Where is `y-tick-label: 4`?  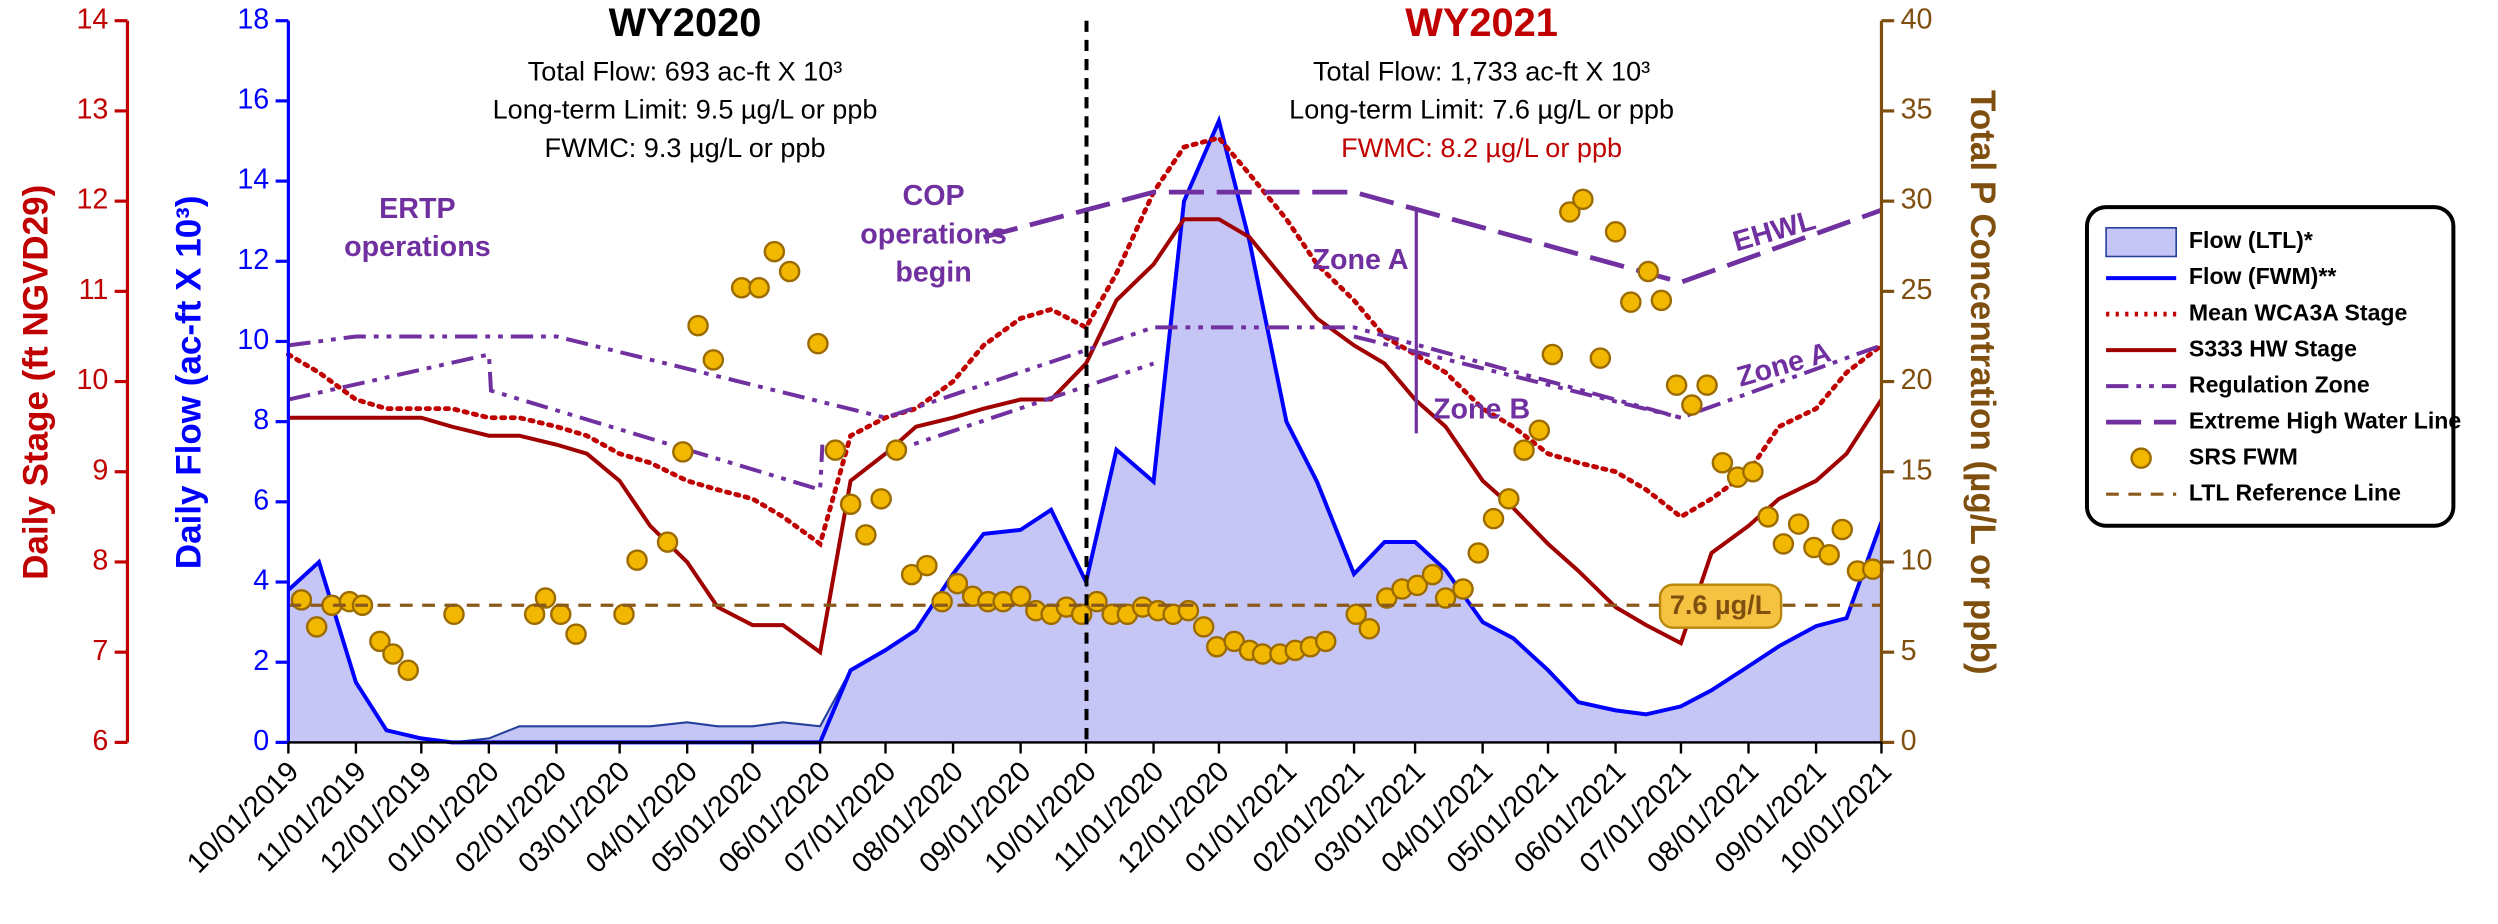
y-tick-label: 4 is located at coordinates (261, 581).